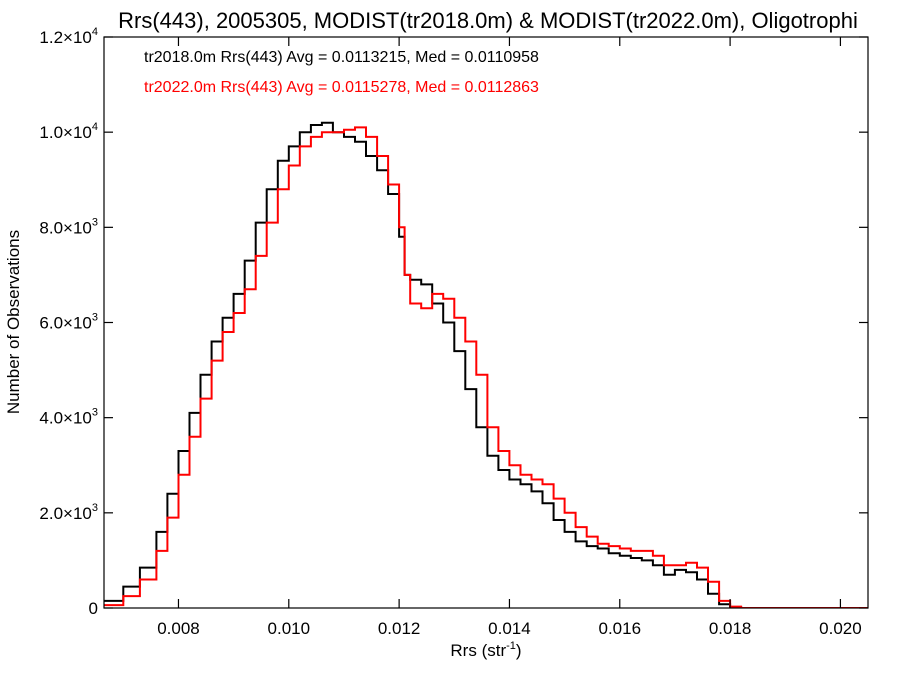 This screenshot has width=900, height=675. I want to click on x-axis-label: Rrs (str-1), so click(485, 650).